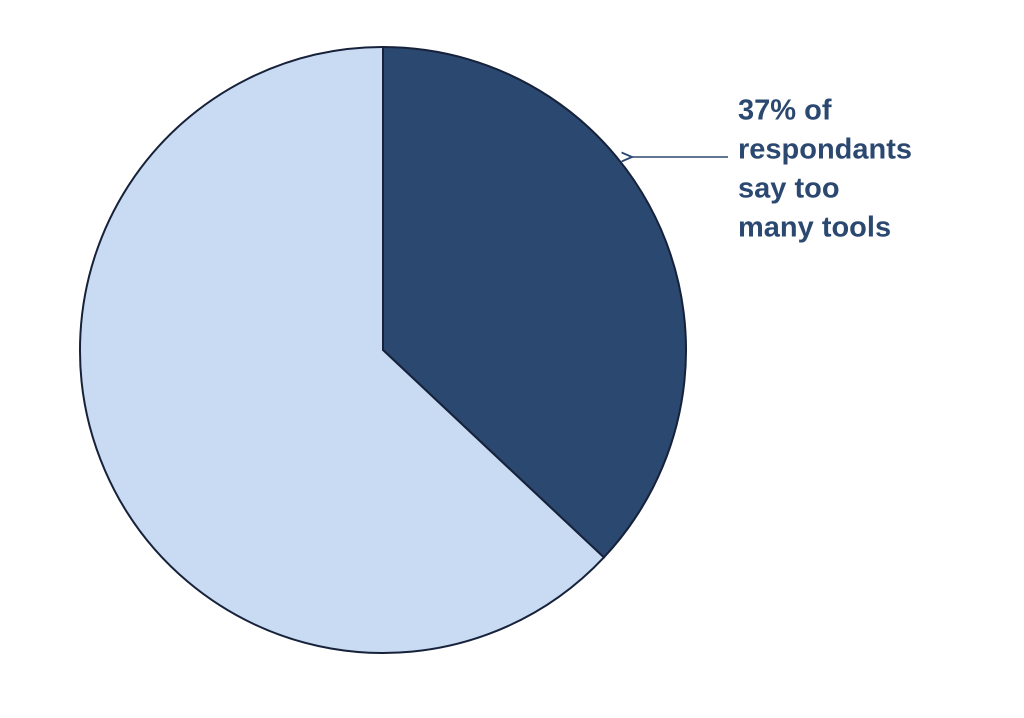  Describe the element at coordinates (825, 150) in the screenshot. I see `annotation-text: respondants` at that location.